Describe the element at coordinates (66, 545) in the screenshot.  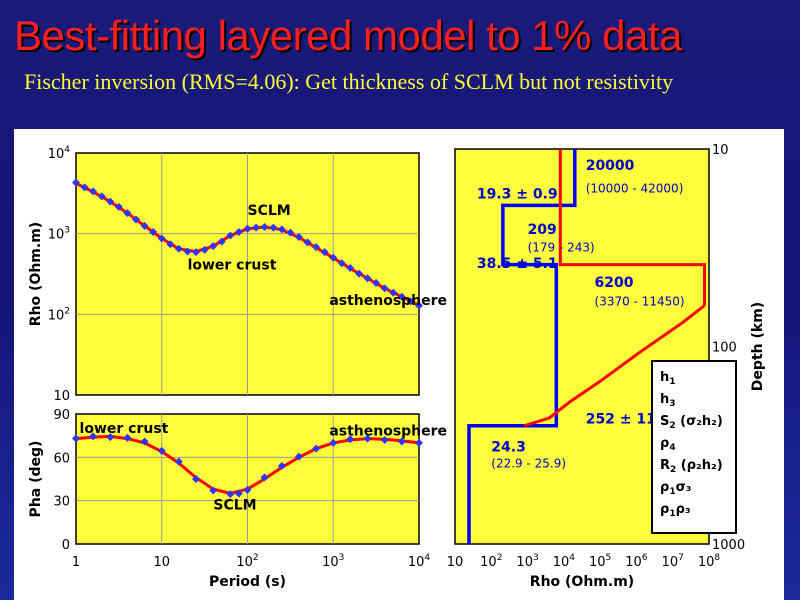
I see `phase-y-tick-0: 0` at that location.